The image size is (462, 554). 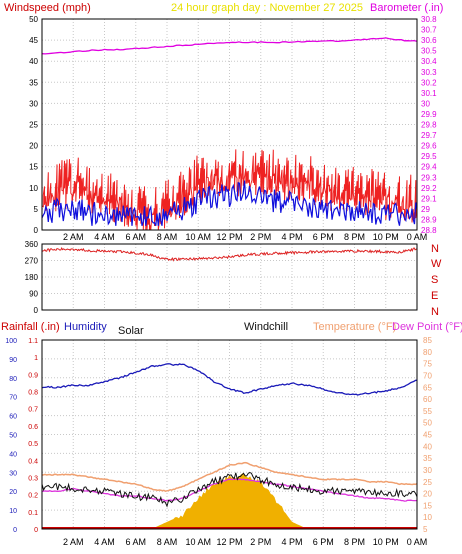 What do you see at coordinates (13, 379) in the screenshot?
I see `humidity-y-tick-label: 80` at bounding box center [13, 379].